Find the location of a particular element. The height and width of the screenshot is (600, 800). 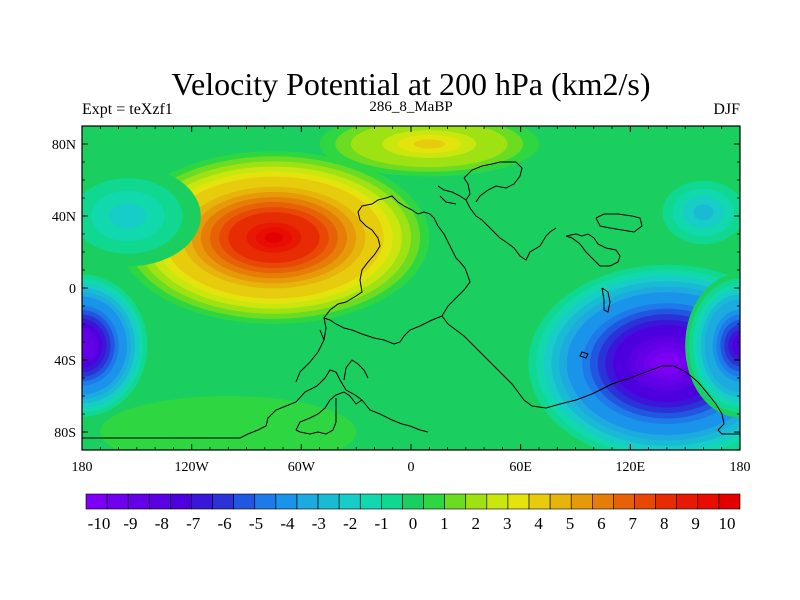

colorbar-label: 2 is located at coordinates (476, 523).